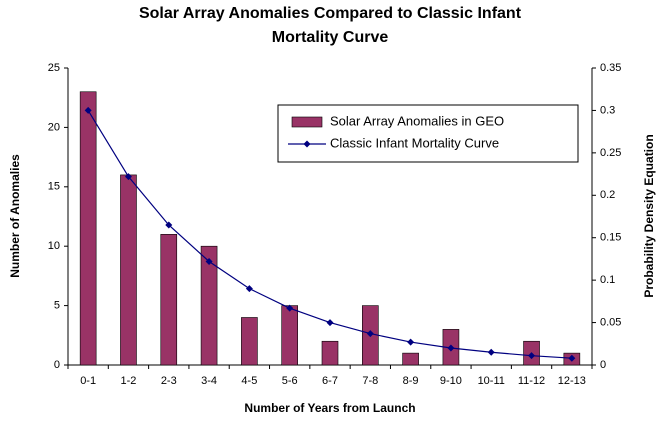 This screenshot has height=421, width=660. What do you see at coordinates (329, 408) in the screenshot?
I see `x-axis-label: Number of Years from Launch` at bounding box center [329, 408].